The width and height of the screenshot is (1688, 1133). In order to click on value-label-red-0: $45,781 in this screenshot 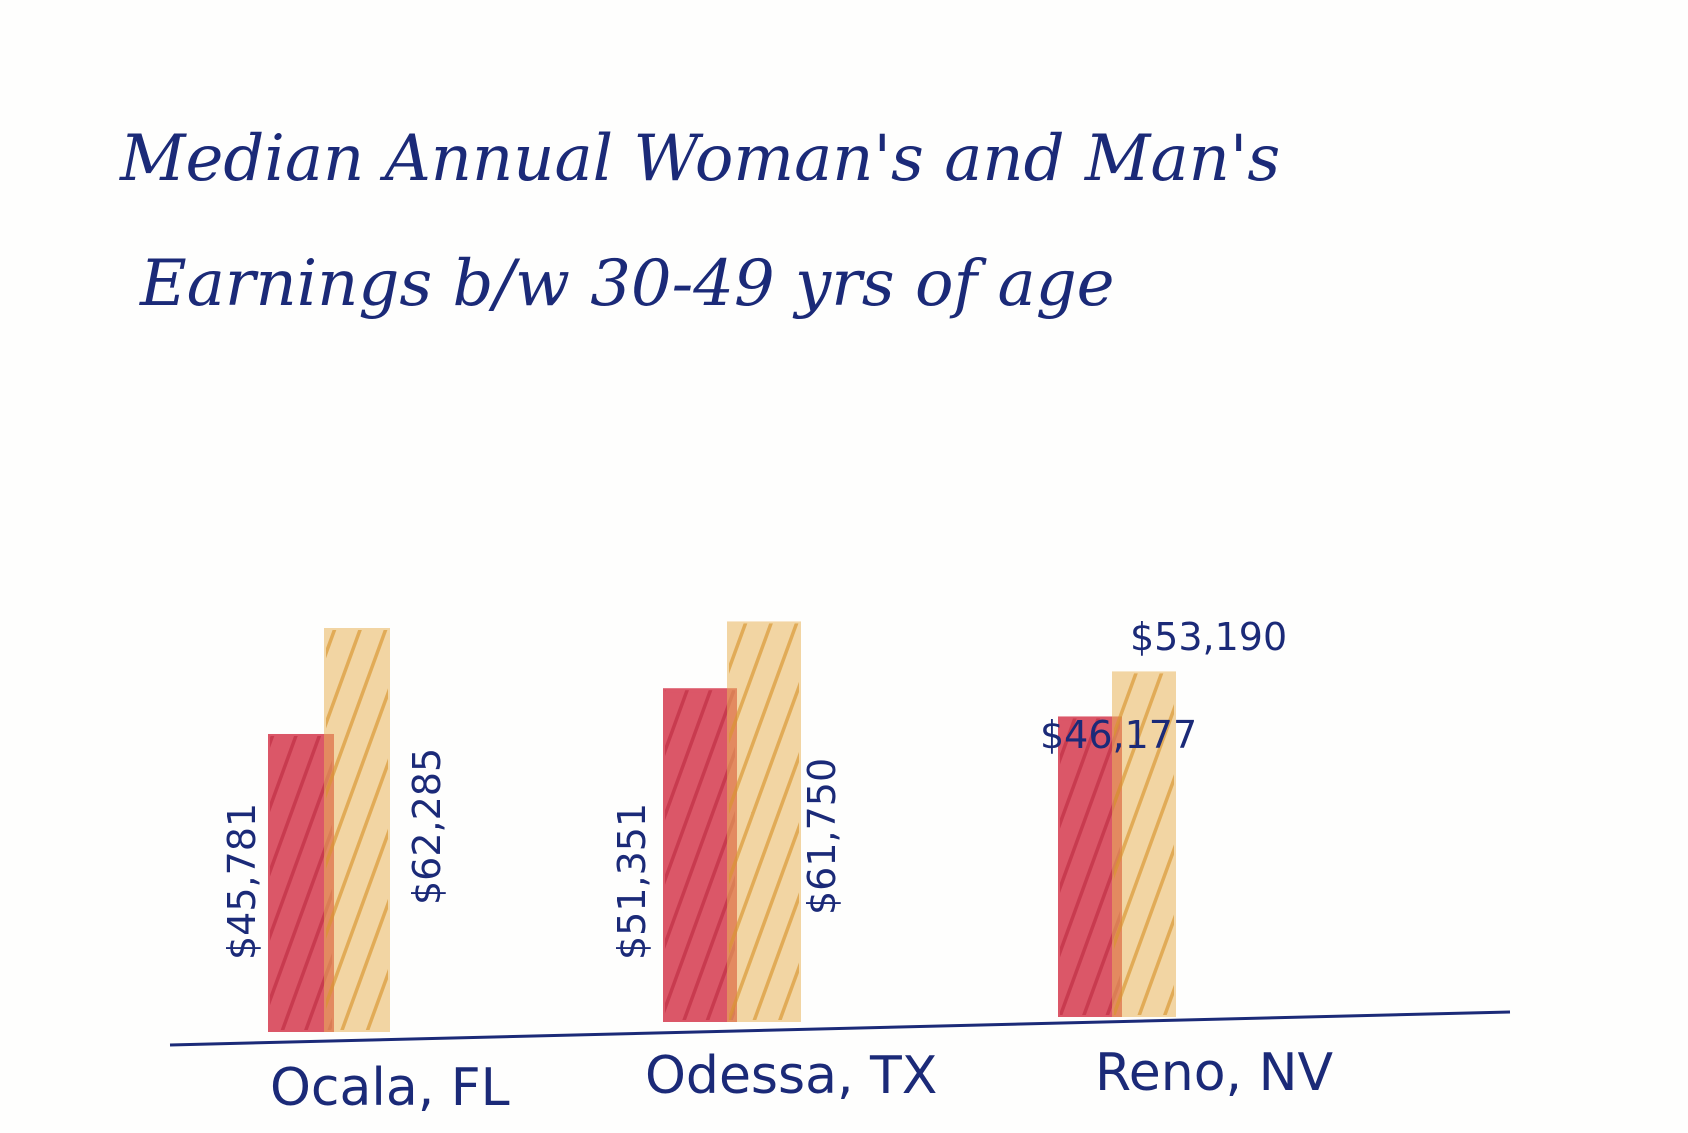, I will do `click(242, 881)`.